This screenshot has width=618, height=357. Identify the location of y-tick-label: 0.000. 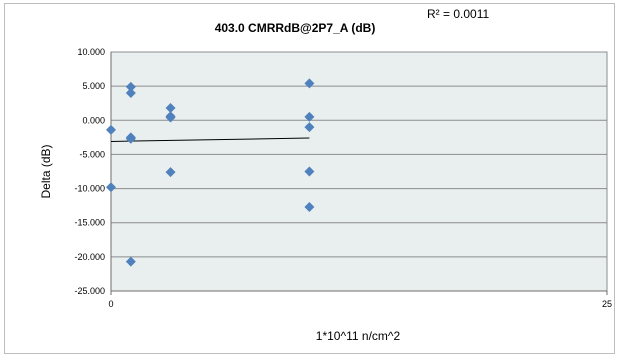
(93, 120).